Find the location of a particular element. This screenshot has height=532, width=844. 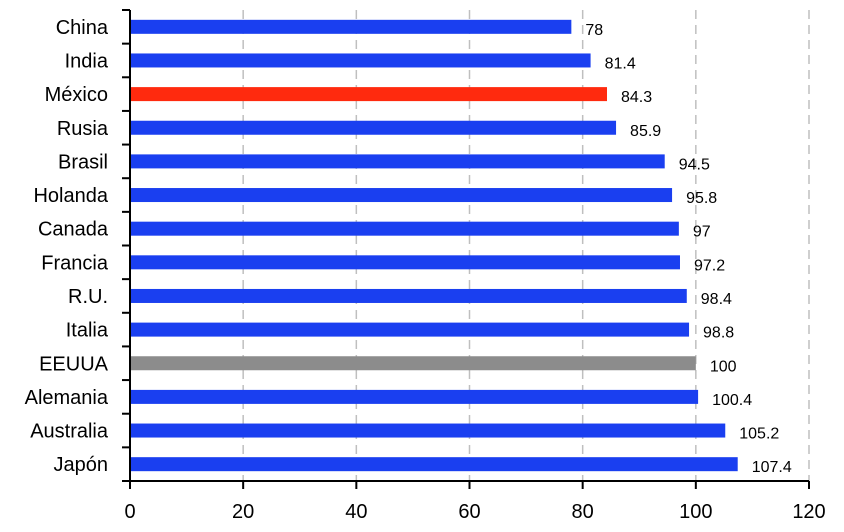

data-label-2: 84.3 is located at coordinates (636, 97).